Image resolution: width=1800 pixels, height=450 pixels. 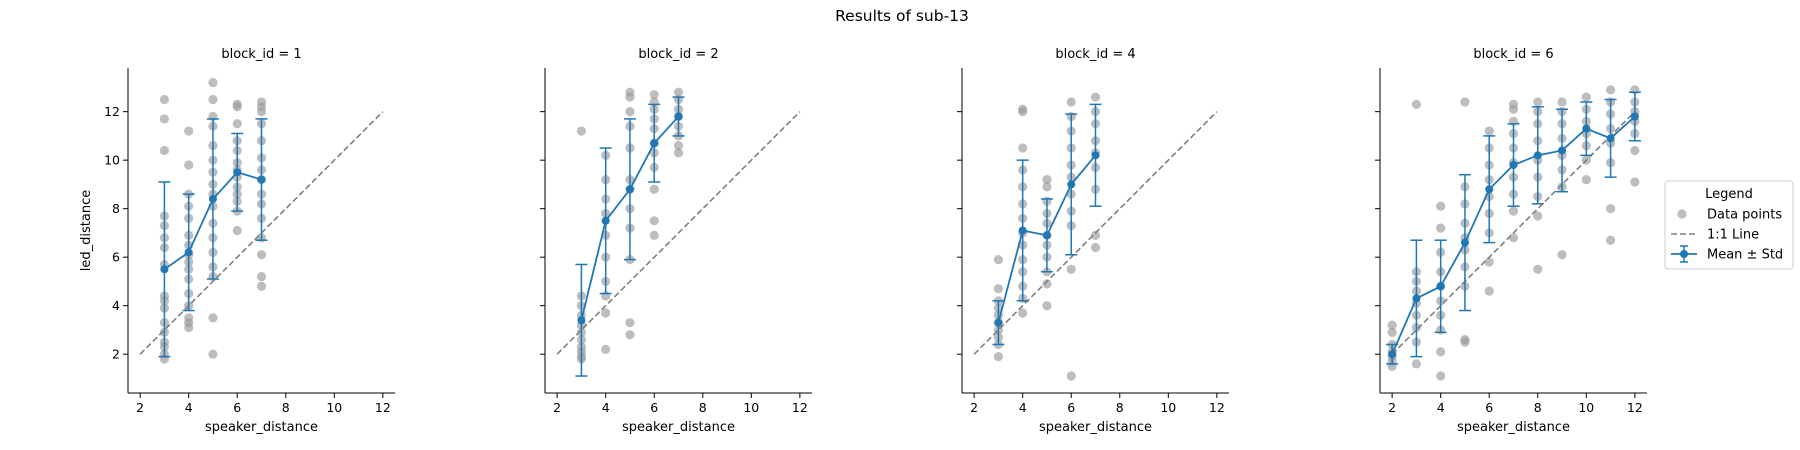 I want to click on legend-points-label: Data points, so click(x=1744, y=215).